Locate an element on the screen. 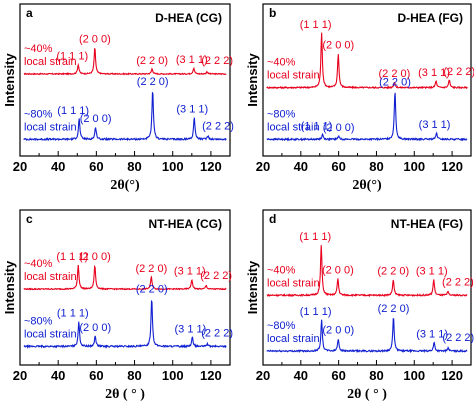  panel-title: D-HEA (FG) is located at coordinates (430, 18).